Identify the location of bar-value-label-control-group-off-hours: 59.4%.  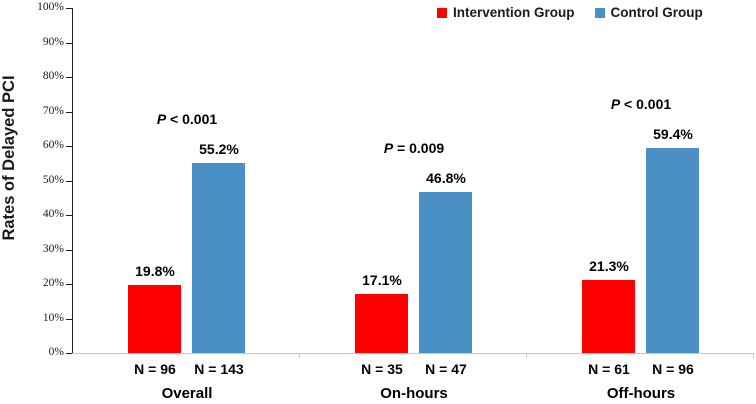
(673, 134).